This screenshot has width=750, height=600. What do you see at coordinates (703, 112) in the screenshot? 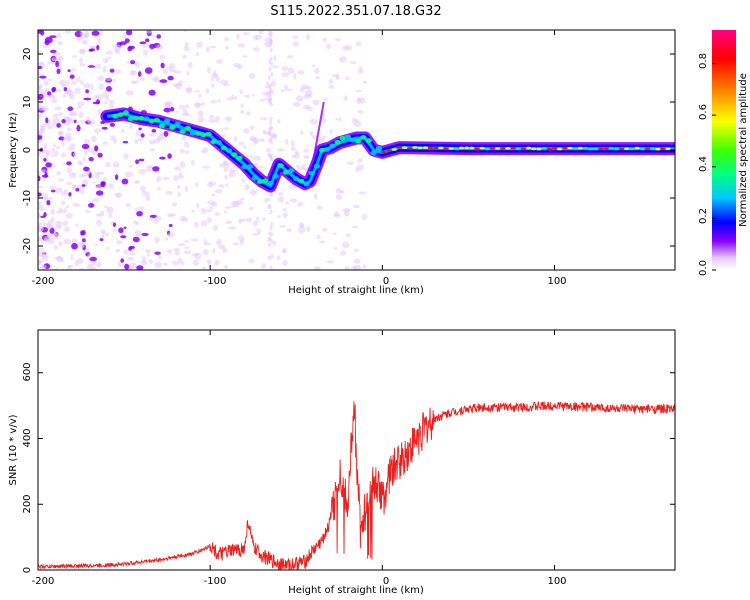
I see `colorbar-tick-label: 0.6` at bounding box center [703, 112].